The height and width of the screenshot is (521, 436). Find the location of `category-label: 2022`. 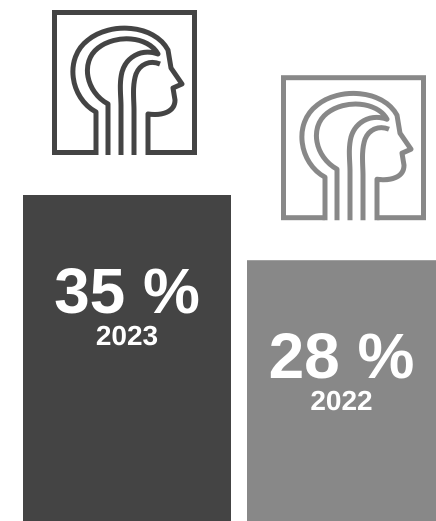

category-label: 2022 is located at coordinates (341, 400).